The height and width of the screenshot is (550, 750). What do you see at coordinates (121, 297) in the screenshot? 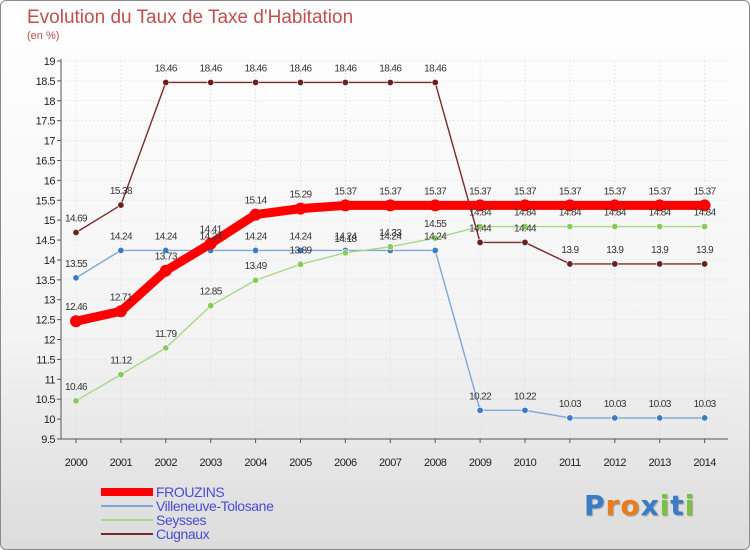
I see `data-label-frouzins: 12.71` at bounding box center [121, 297].